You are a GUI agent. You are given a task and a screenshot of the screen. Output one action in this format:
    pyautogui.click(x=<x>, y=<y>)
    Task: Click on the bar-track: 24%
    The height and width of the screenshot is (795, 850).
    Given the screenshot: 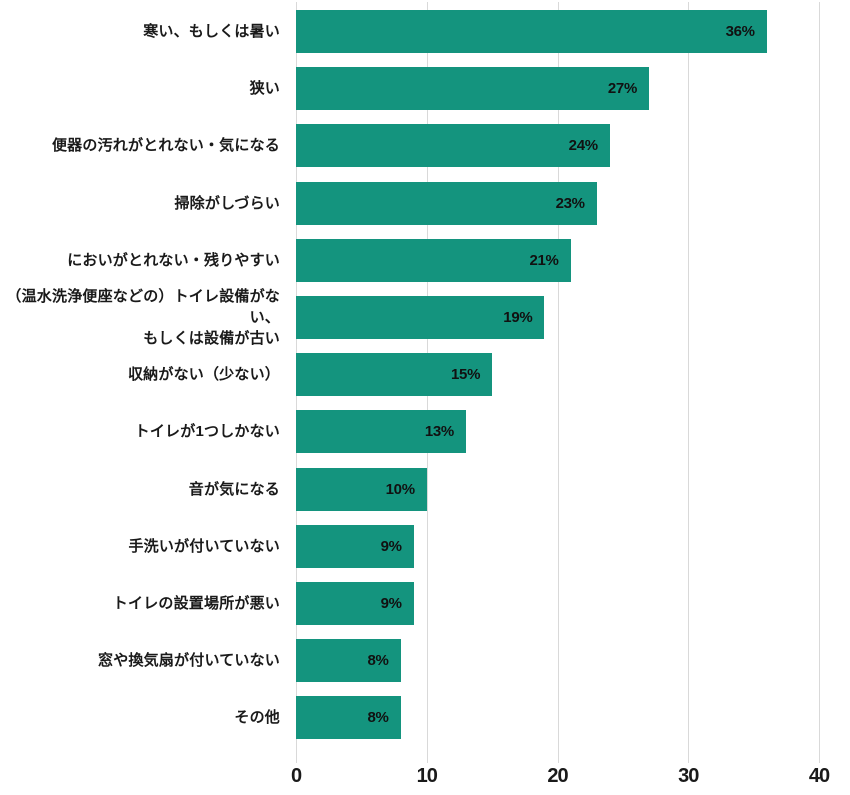 What is the action you would take?
    pyautogui.click(x=557, y=146)
    